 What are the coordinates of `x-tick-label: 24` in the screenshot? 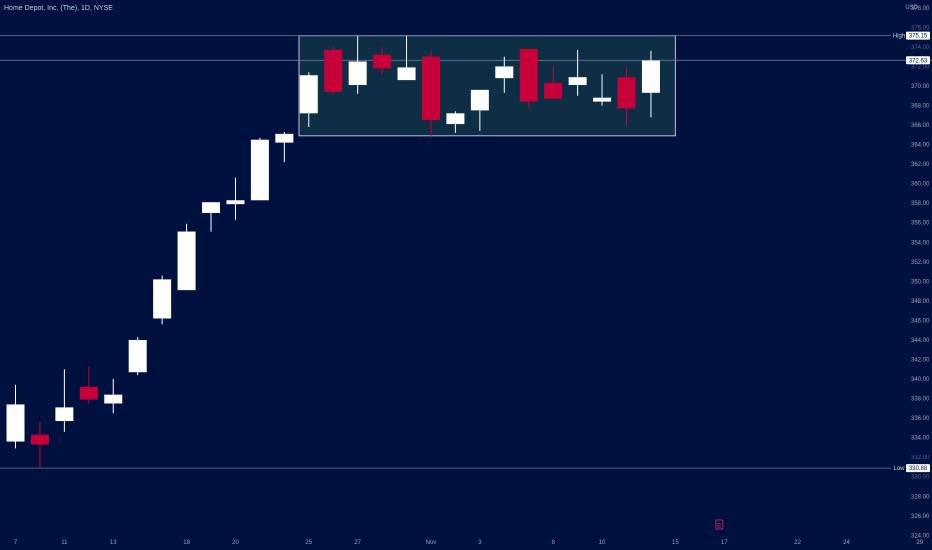 It's located at (846, 543).